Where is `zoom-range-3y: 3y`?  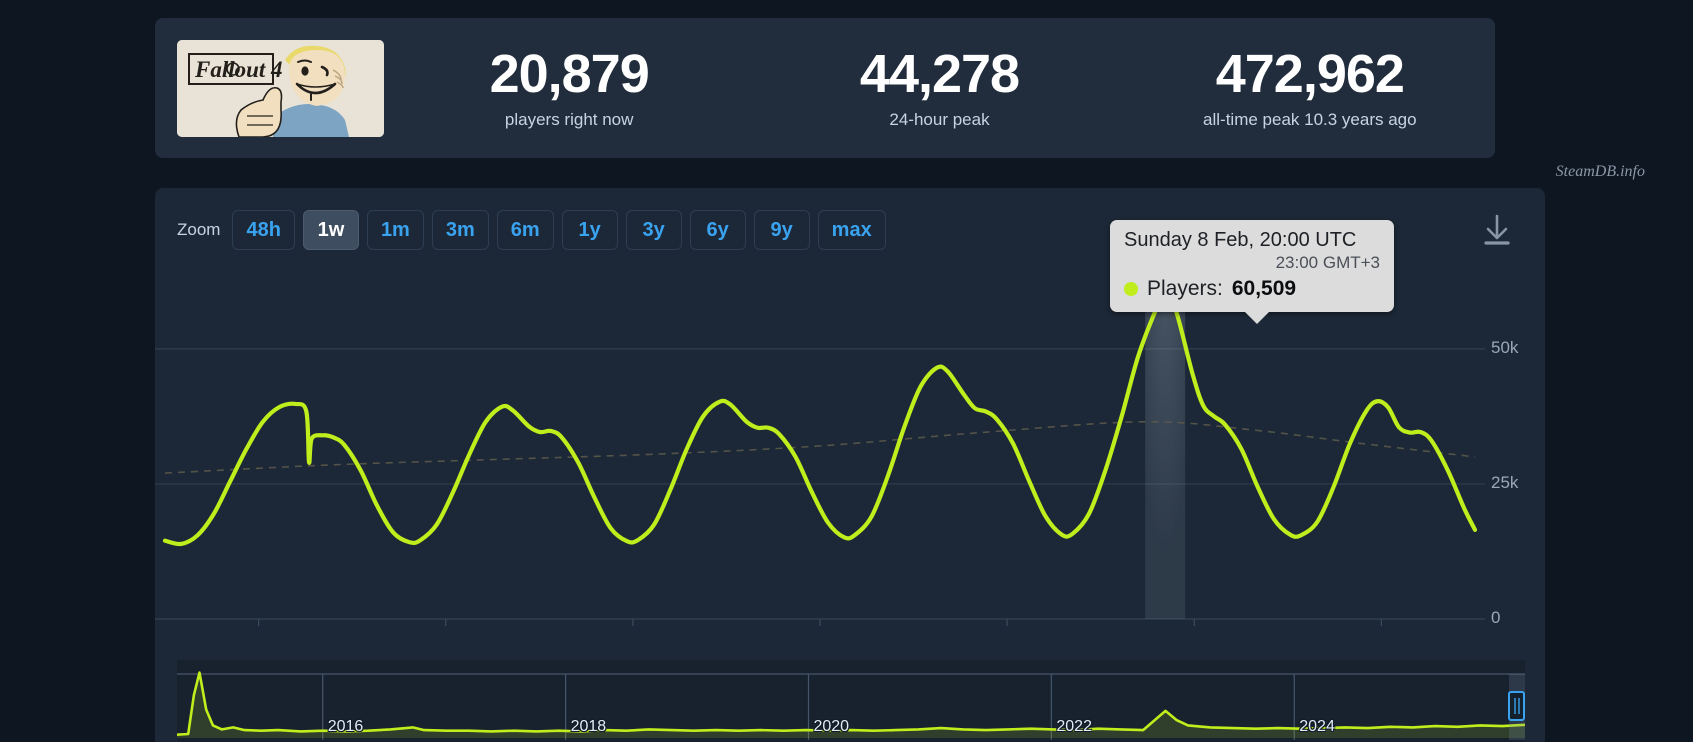
zoom-range-3y: 3y is located at coordinates (653, 230).